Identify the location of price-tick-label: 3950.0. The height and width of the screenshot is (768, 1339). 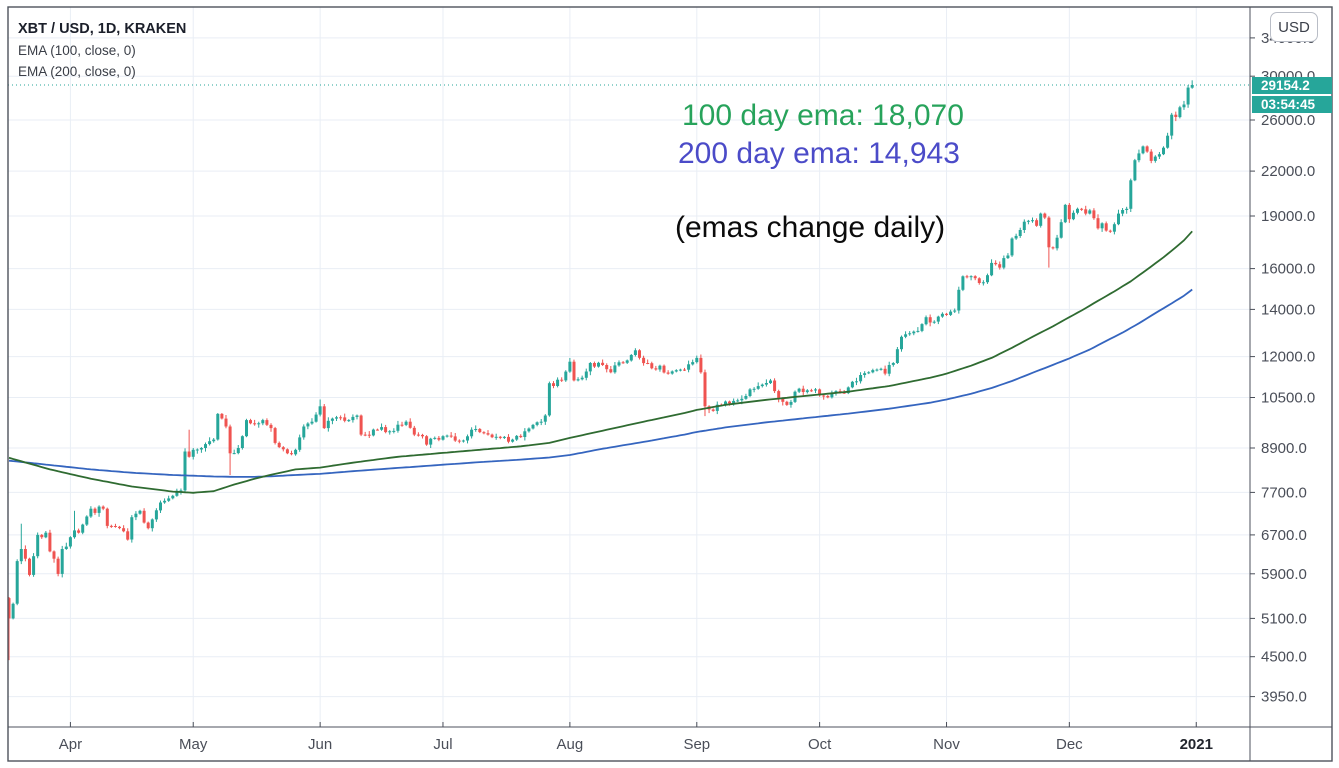
(1284, 697).